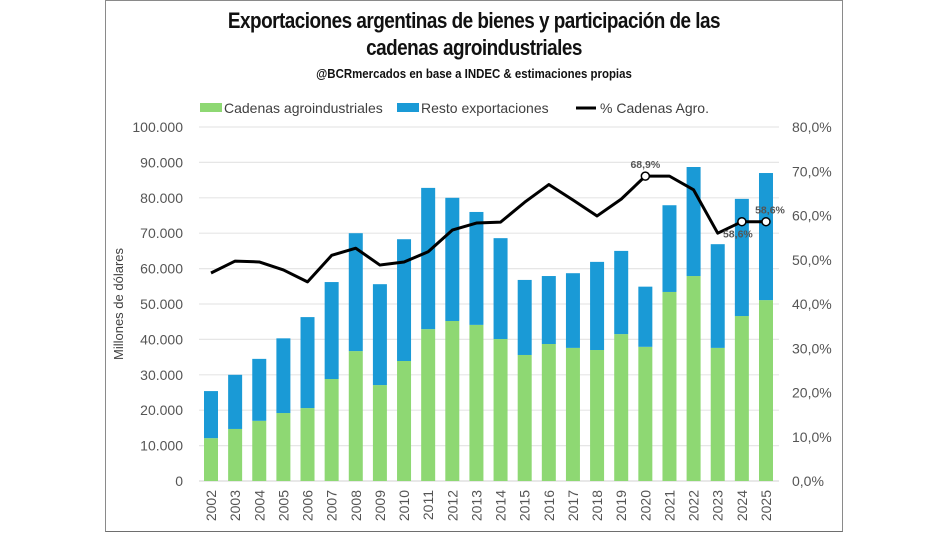  I want to click on x-tick-label: 2009, so click(380, 505).